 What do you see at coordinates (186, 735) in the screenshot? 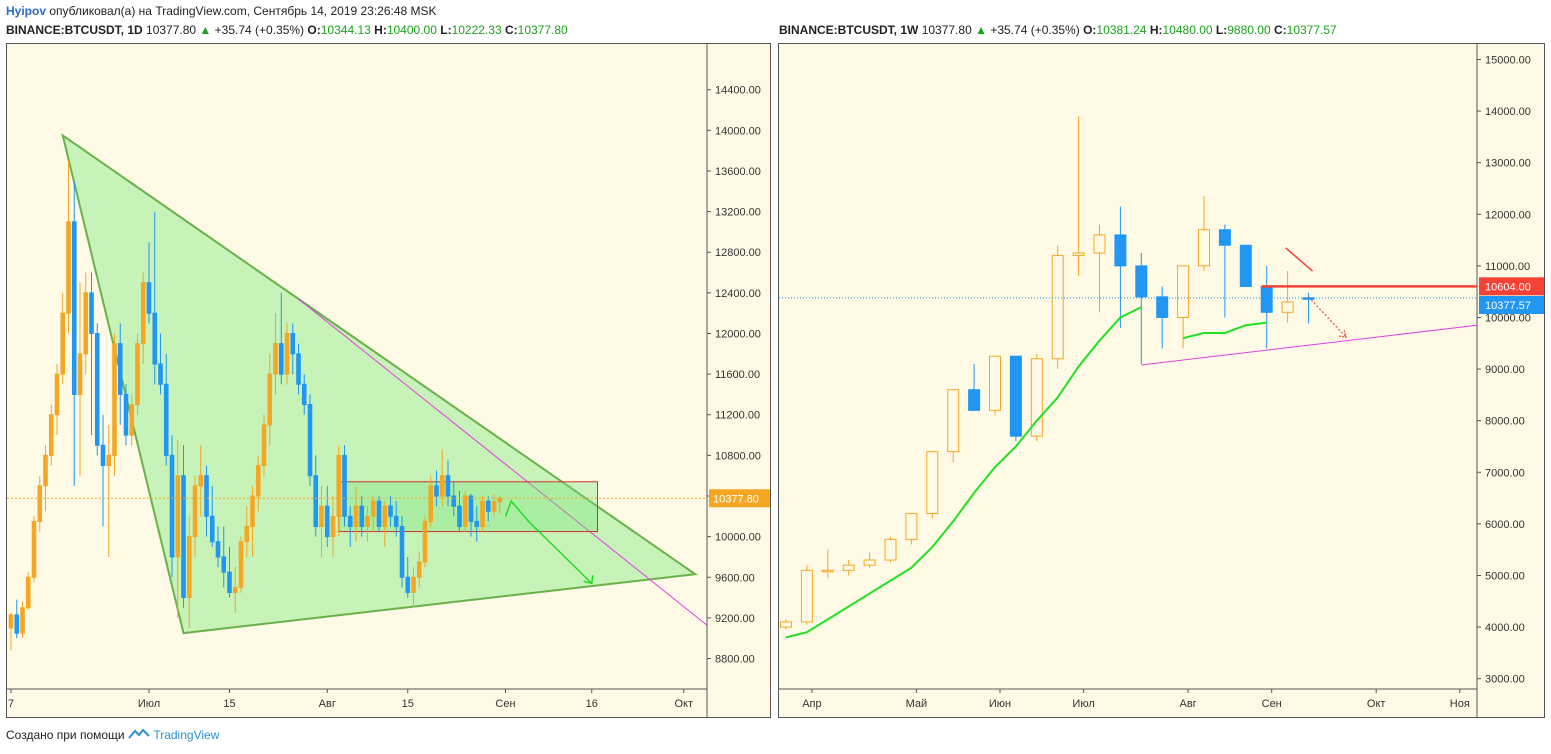
I see `footer-brand: TradingView` at bounding box center [186, 735].